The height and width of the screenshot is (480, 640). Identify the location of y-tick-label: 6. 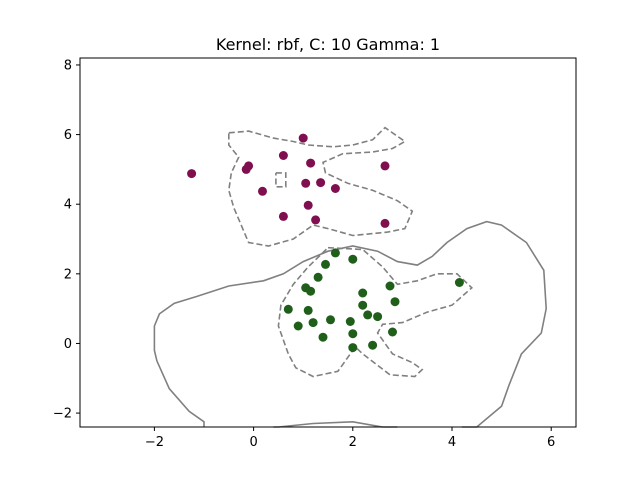
(68, 135).